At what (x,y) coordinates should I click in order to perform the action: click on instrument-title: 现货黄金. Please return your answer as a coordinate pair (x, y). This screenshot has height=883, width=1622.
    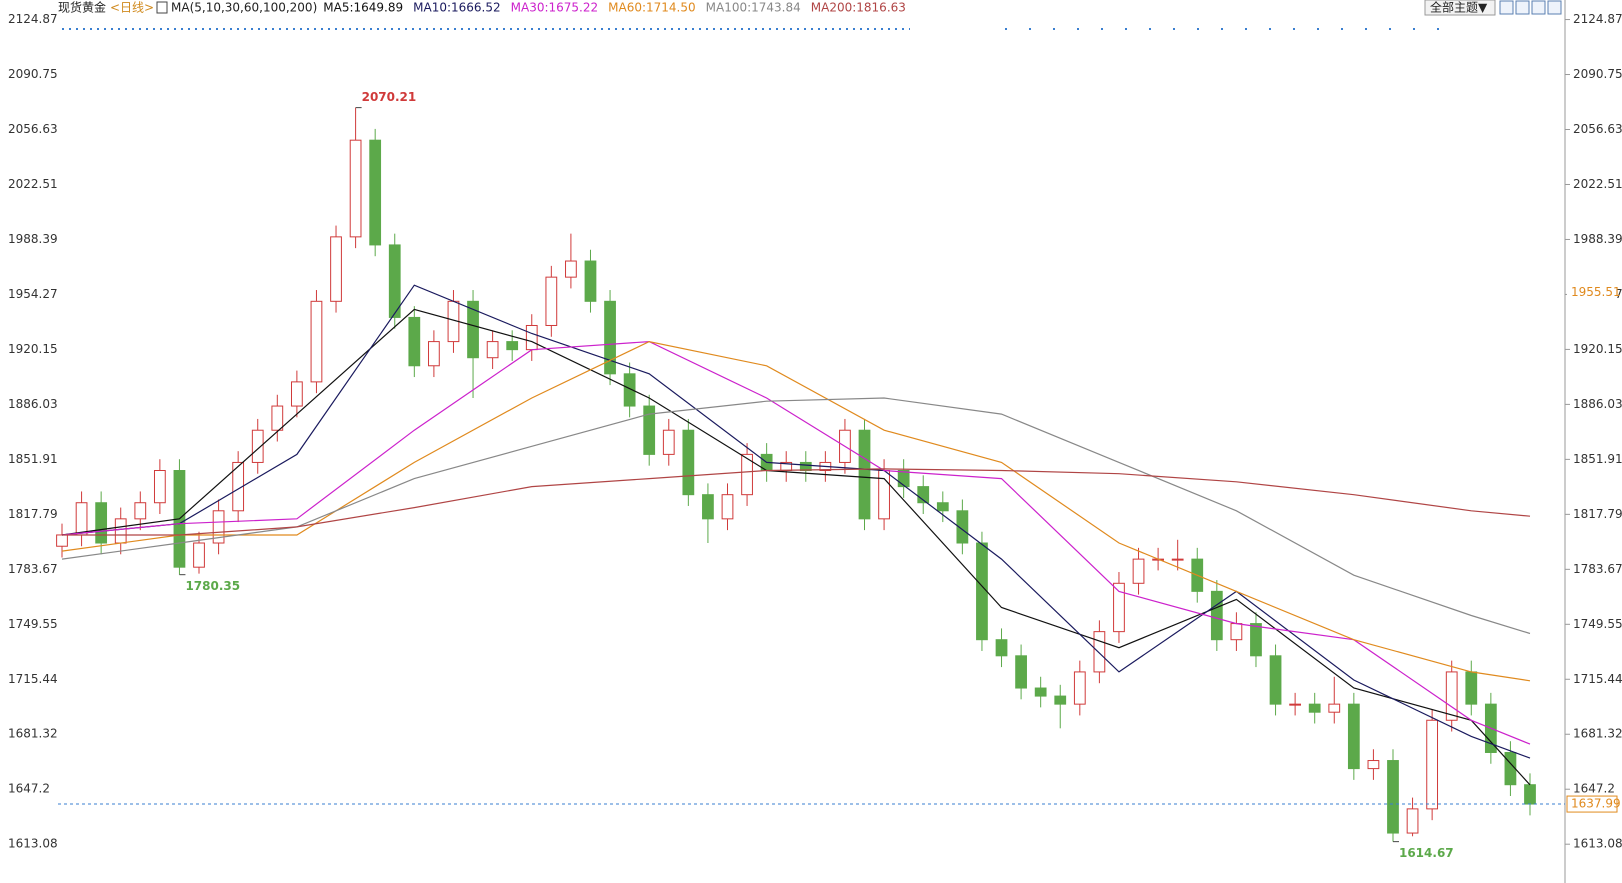
    Looking at the image, I should click on (82, 7).